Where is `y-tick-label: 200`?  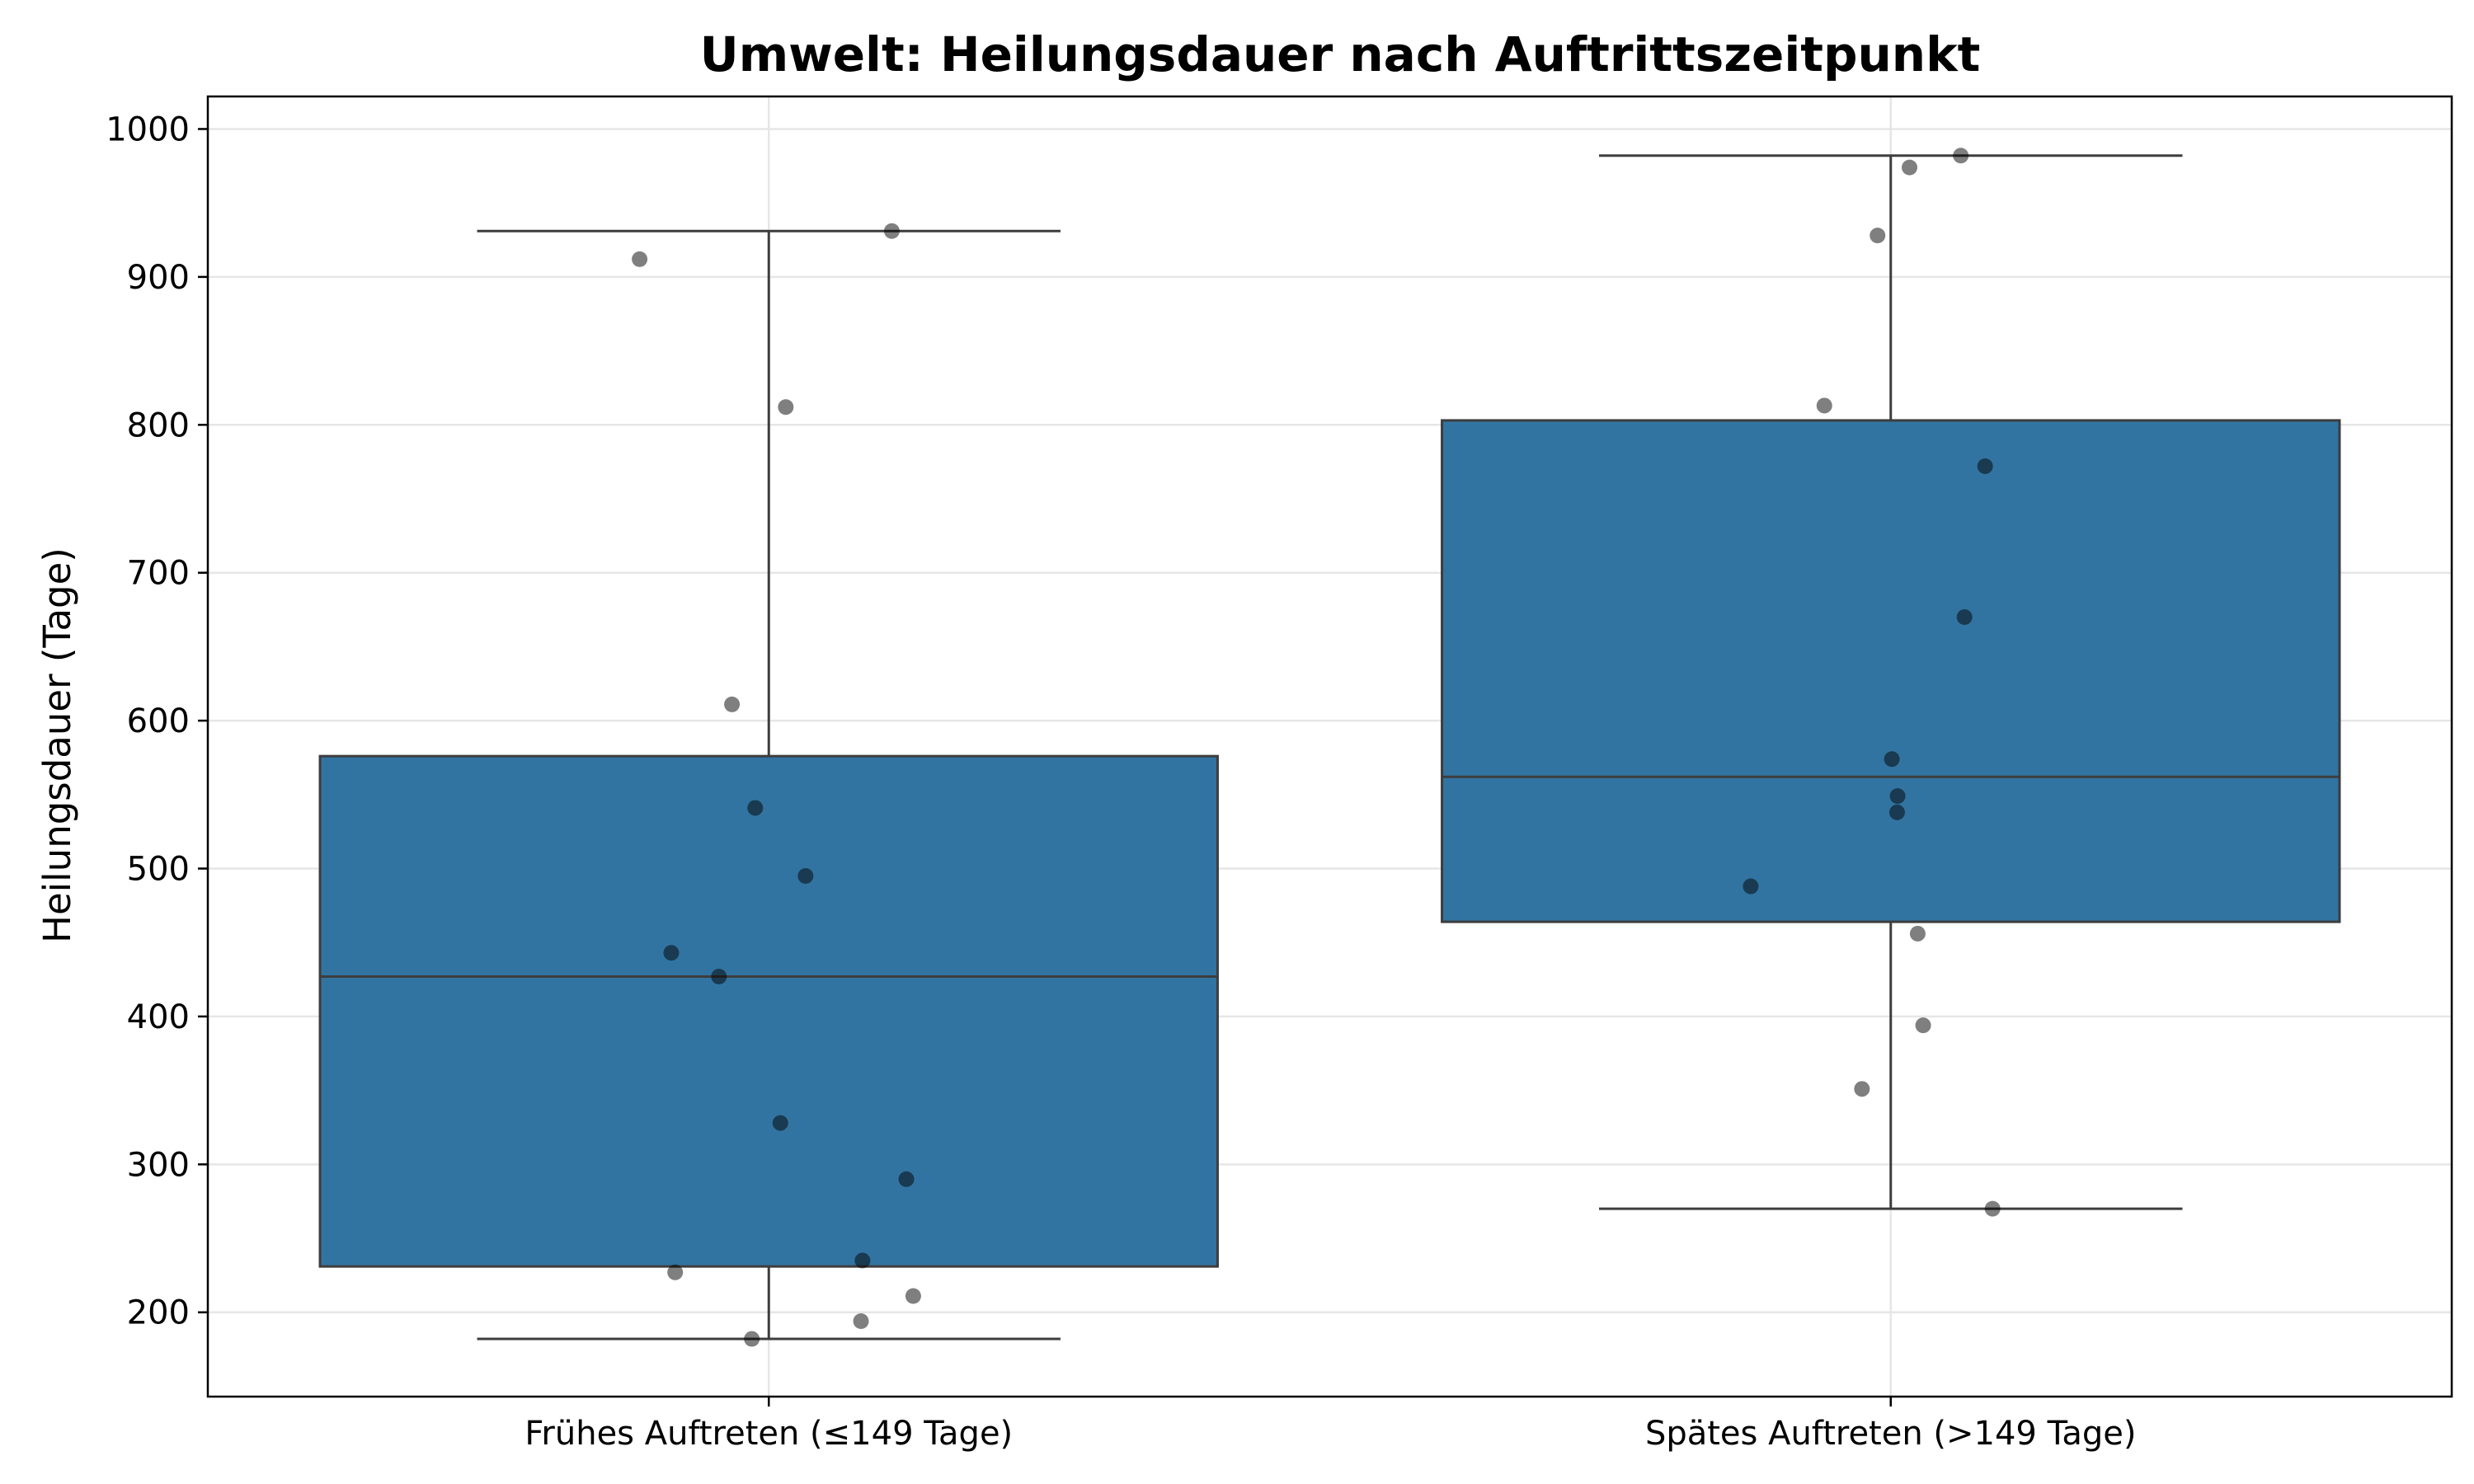 y-tick-label: 200 is located at coordinates (158, 1313).